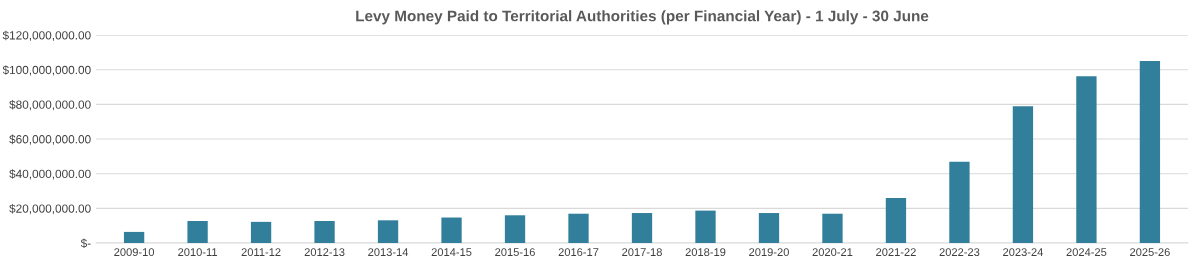 This screenshot has height=270, width=1200. Describe the element at coordinates (1150, 252) in the screenshot. I see `x-tick-label: 2025-26` at that location.